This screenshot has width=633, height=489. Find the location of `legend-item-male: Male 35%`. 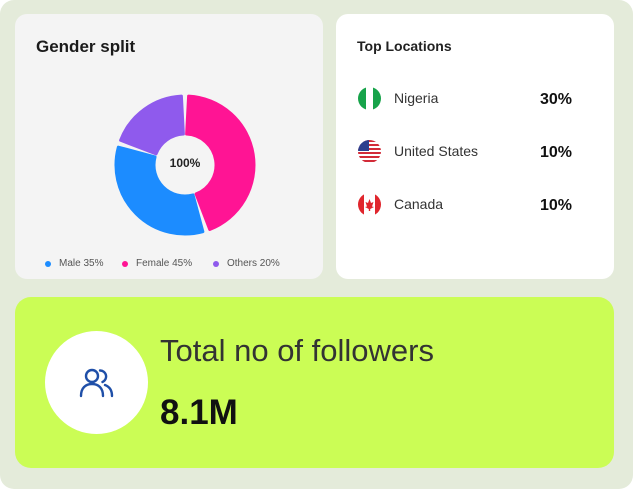

legend-item-male: Male 35% is located at coordinates (74, 263).